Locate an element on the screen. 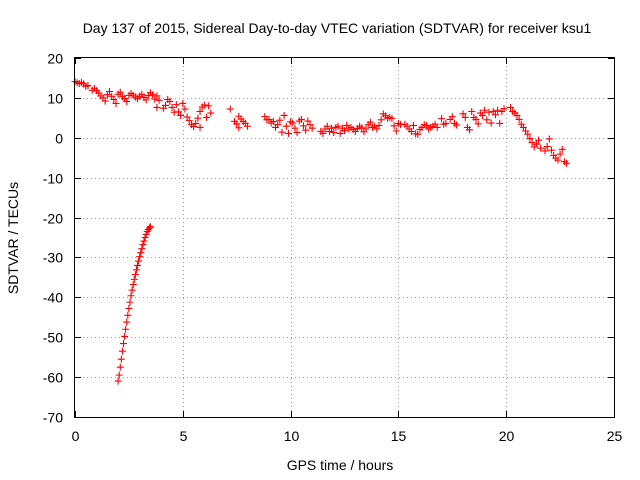 The height and width of the screenshot is (480, 640). x-tick-label: 10 is located at coordinates (292, 436).